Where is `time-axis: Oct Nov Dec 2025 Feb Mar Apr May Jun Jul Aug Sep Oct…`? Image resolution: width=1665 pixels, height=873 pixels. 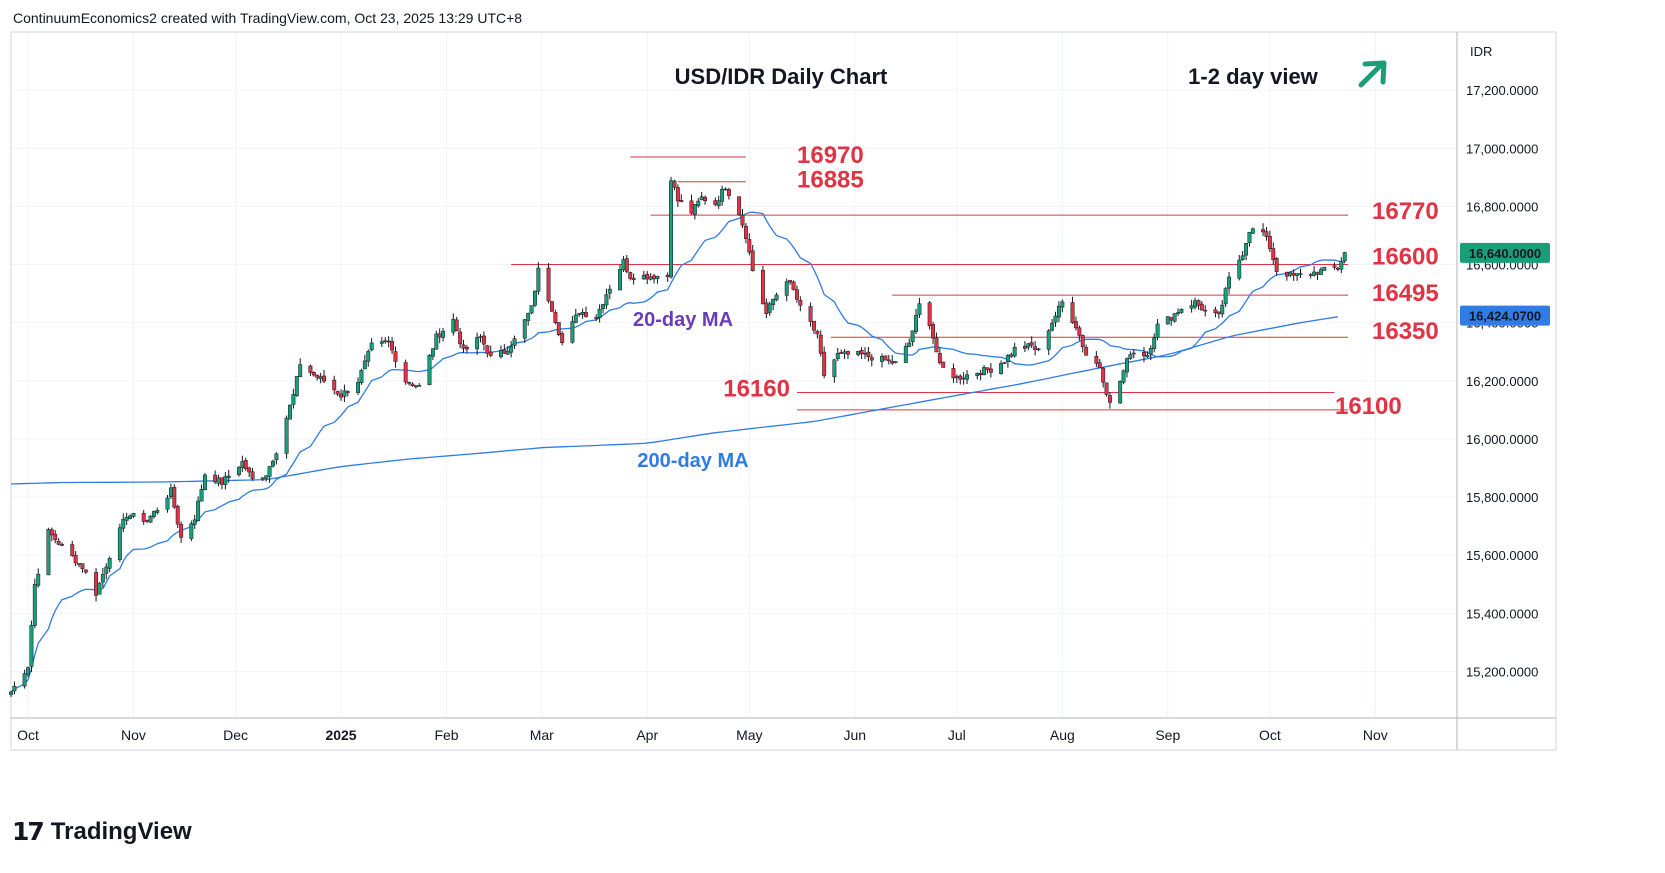 time-axis: Oct Nov Dec 2025 Feb Mar Apr May Jun Jul Aug Sep Oct… is located at coordinates (702, 735).